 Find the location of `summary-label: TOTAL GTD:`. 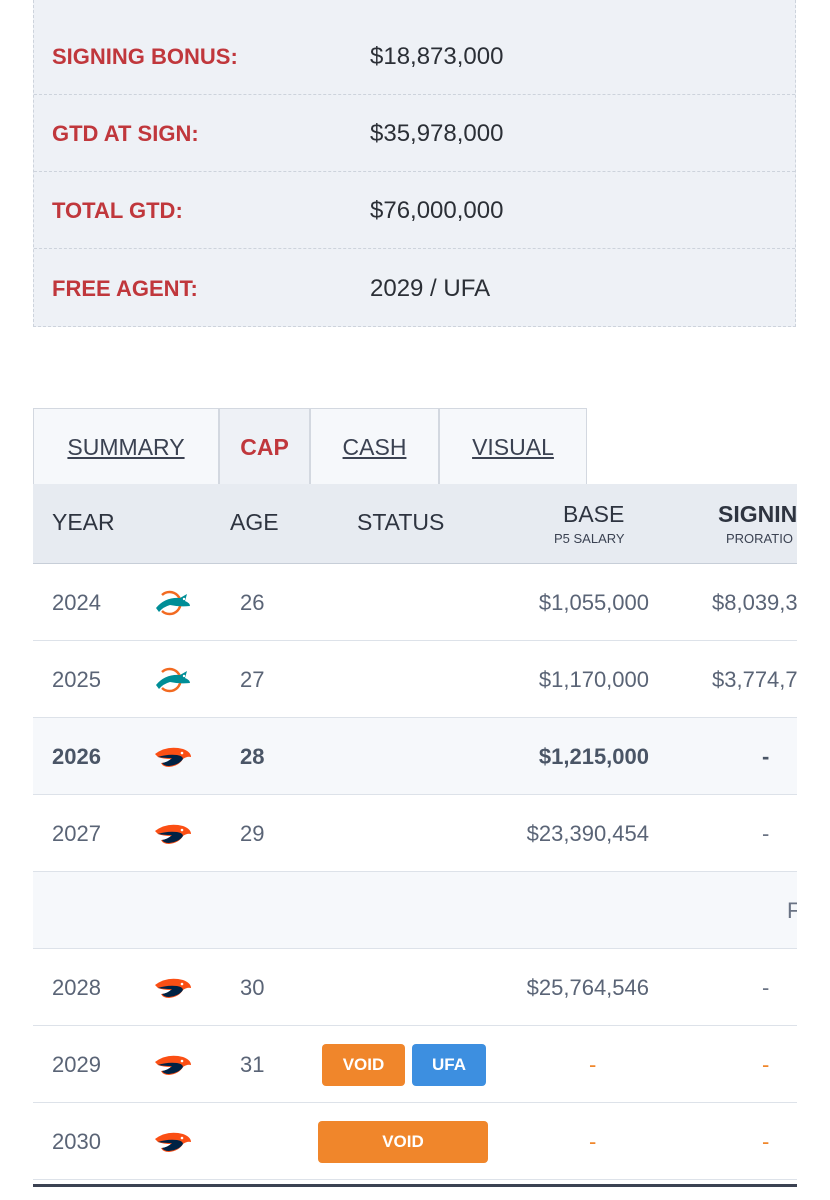

summary-label: TOTAL GTD: is located at coordinates (117, 210).